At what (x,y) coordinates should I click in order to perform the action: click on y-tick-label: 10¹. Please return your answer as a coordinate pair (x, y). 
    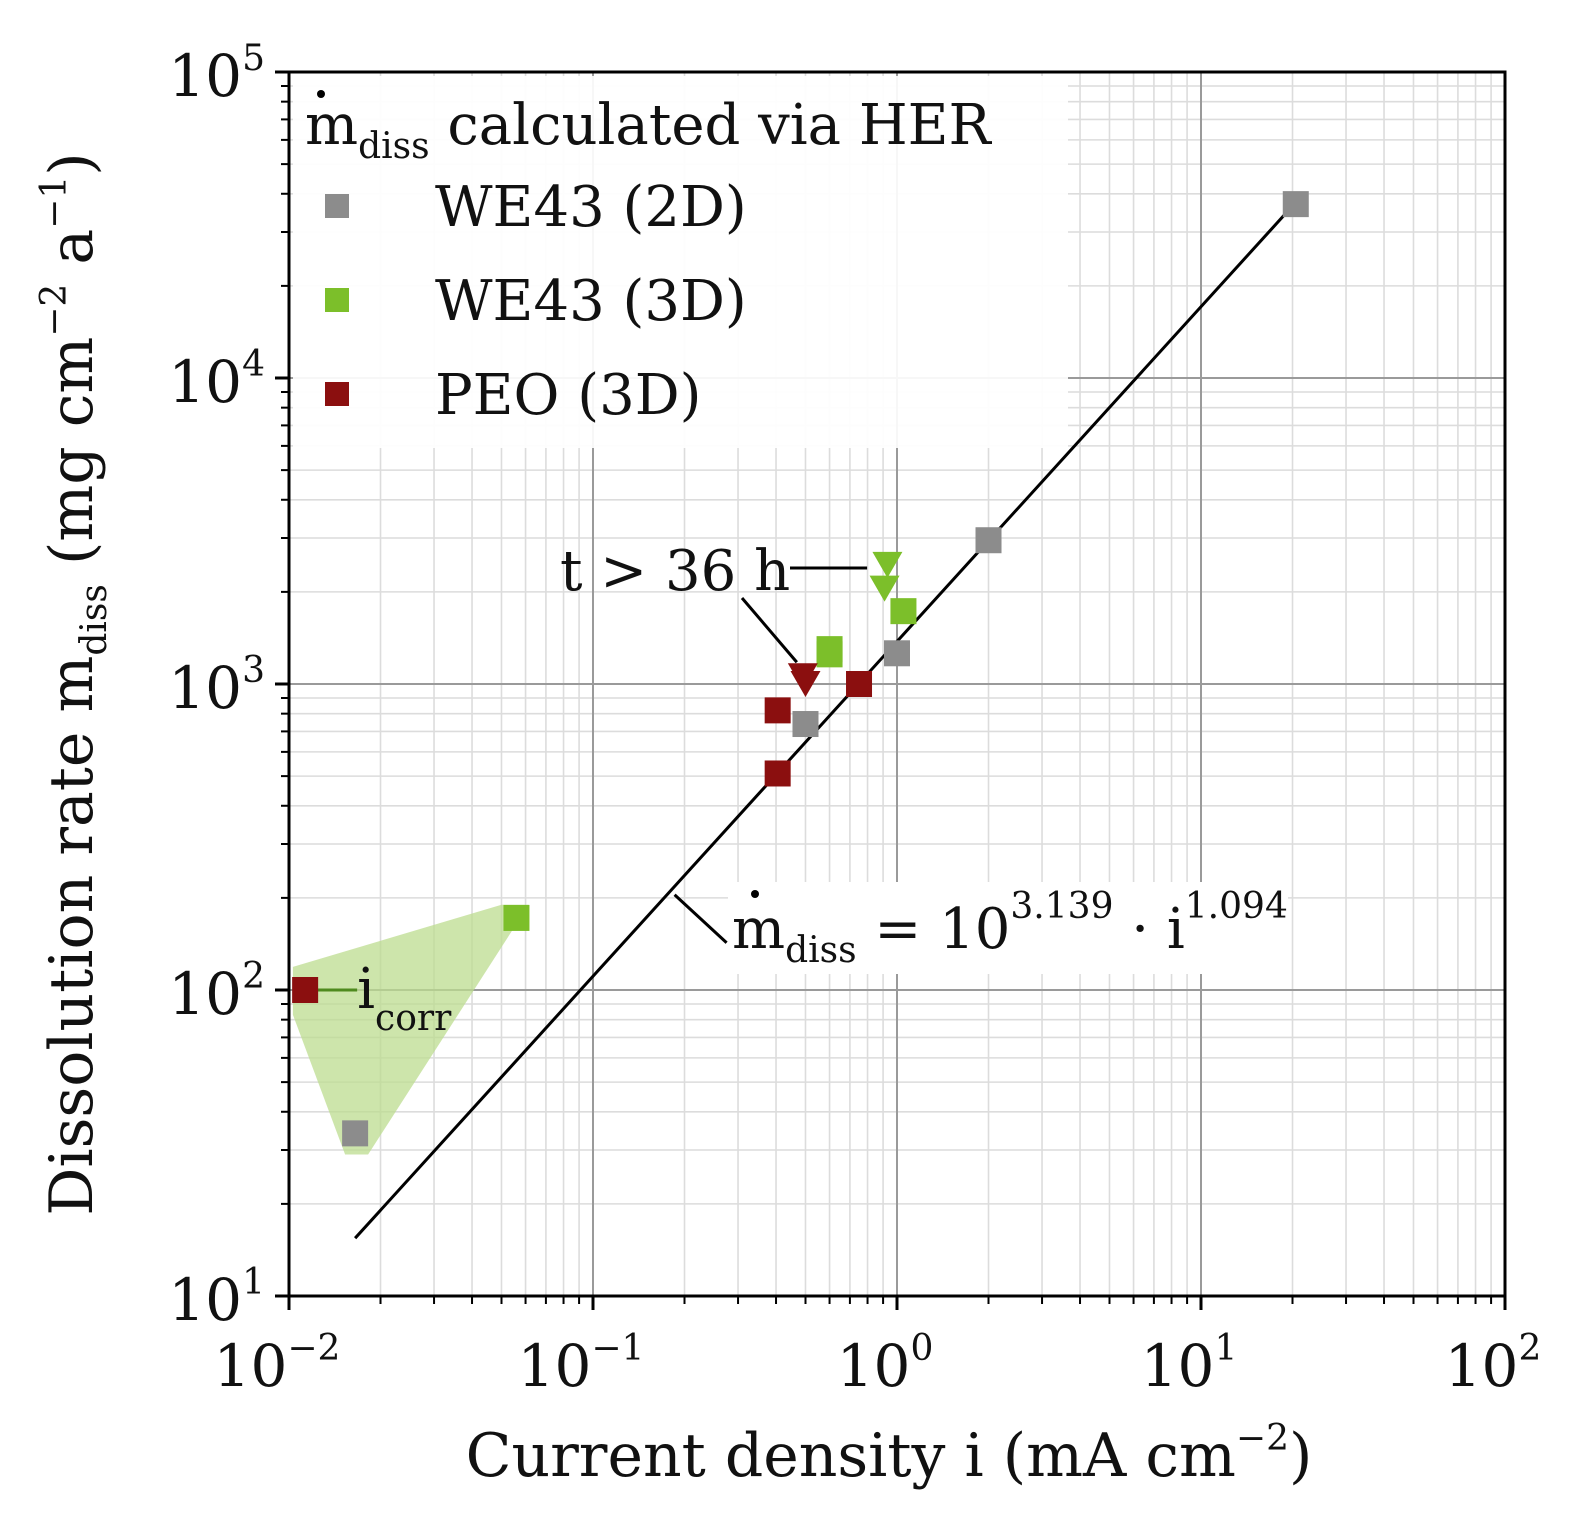
    Looking at the image, I should click on (216, 1298).